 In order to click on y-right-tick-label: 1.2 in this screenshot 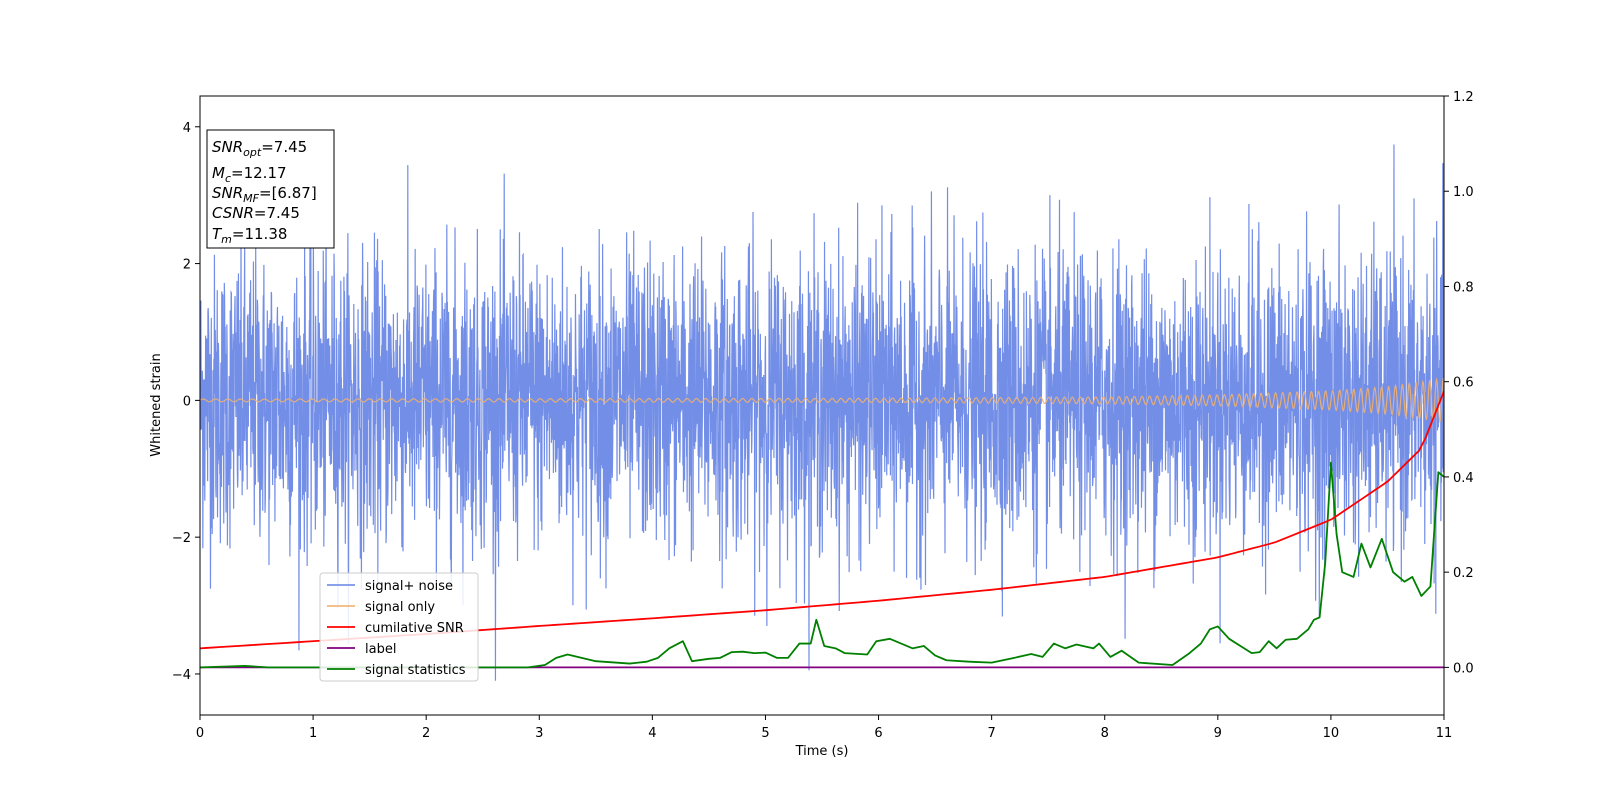, I will do `click(1463, 97)`.